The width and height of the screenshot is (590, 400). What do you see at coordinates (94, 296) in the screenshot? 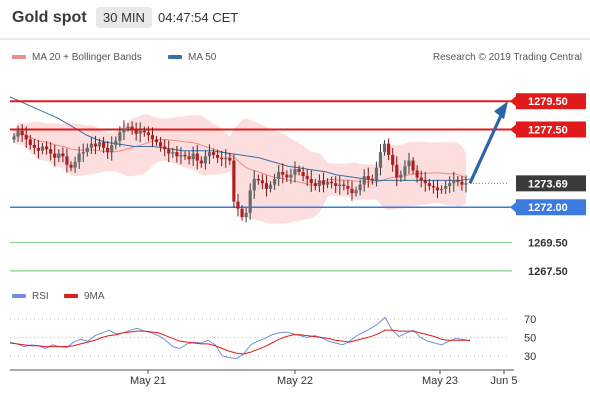
I see `ma9-legend-label: 9MA` at bounding box center [94, 296].